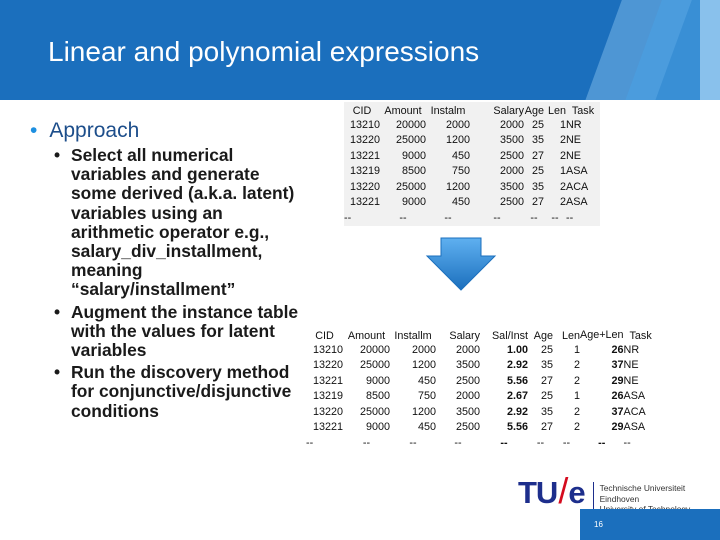 This screenshot has width=720, height=540. Describe the element at coordinates (472, 187) in the screenshot. I see `table-row: 13220 25000 1200 3500 35 2 ACA` at that location.